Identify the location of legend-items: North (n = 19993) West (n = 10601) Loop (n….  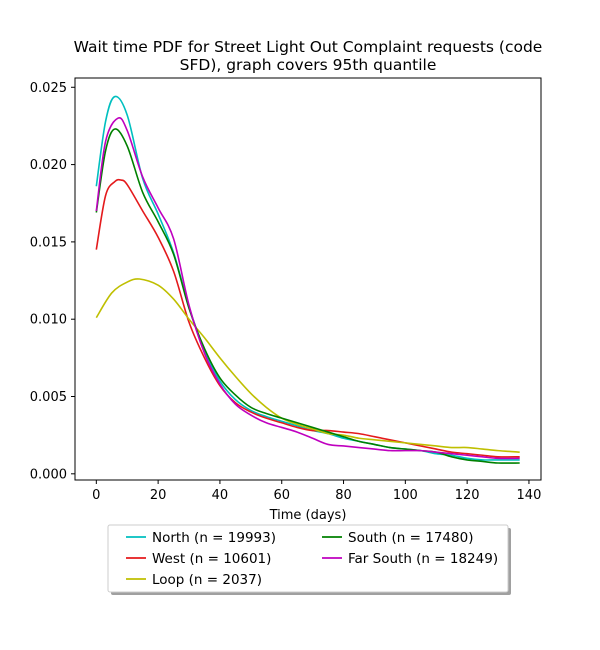
(312, 559).